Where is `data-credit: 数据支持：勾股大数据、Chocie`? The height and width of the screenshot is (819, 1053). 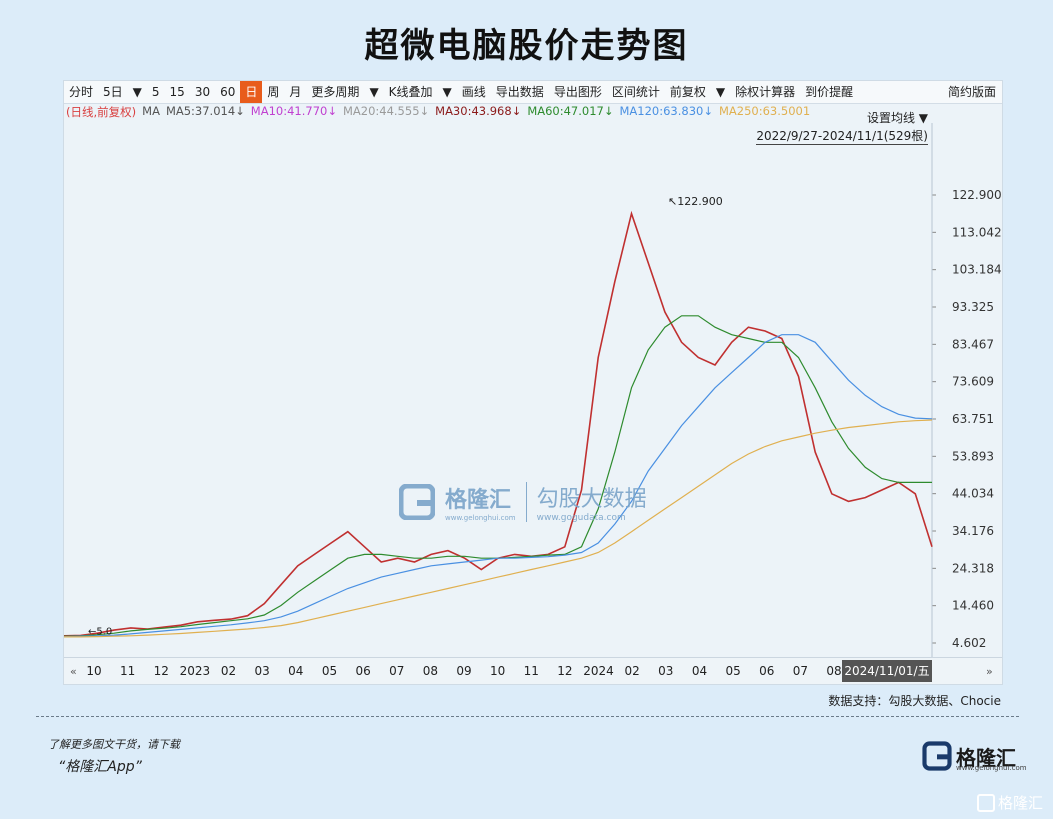
data-credit: 数据支持：勾股大数据、Chocie is located at coordinates (914, 701).